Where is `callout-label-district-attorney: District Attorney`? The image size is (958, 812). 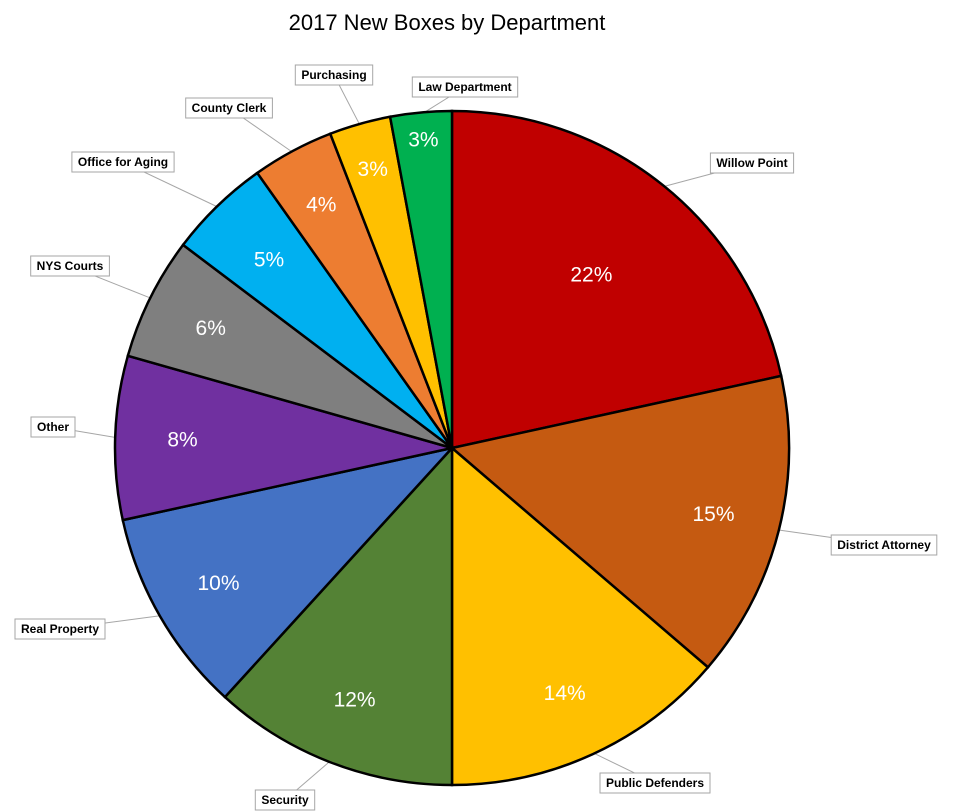
callout-label-district-attorney: District Attorney is located at coordinates (884, 545).